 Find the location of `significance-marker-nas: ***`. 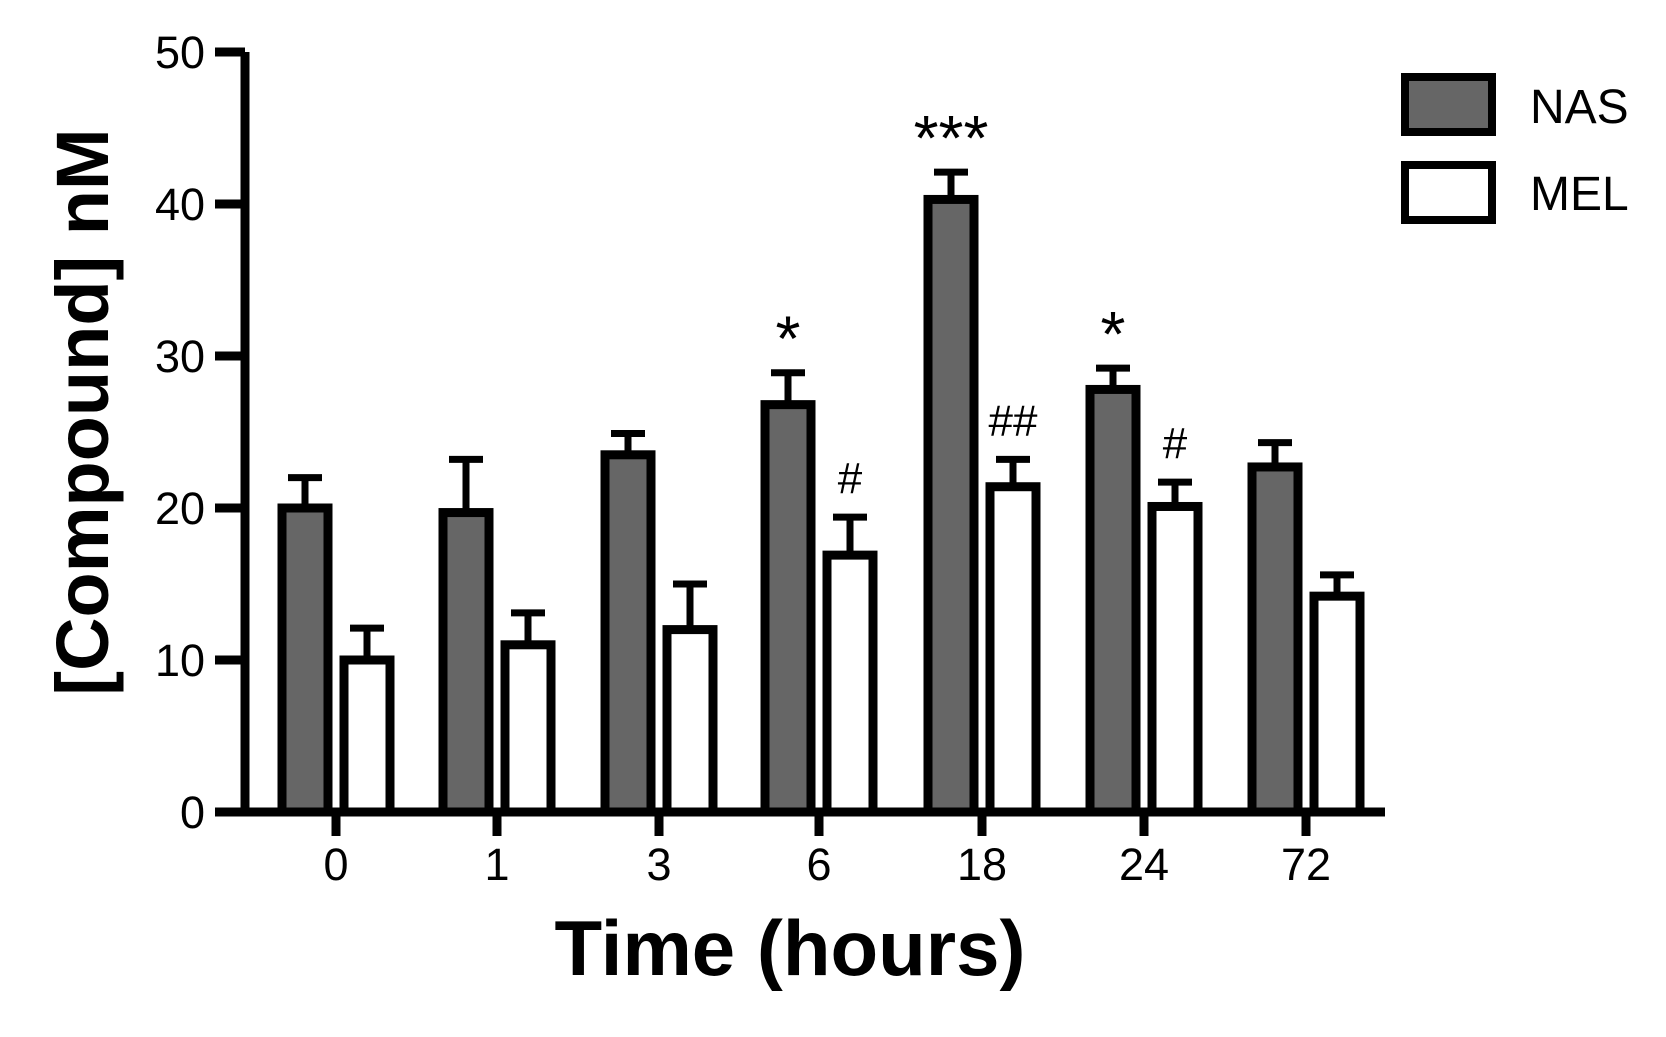

significance-marker-nas: *** is located at coordinates (951, 138).